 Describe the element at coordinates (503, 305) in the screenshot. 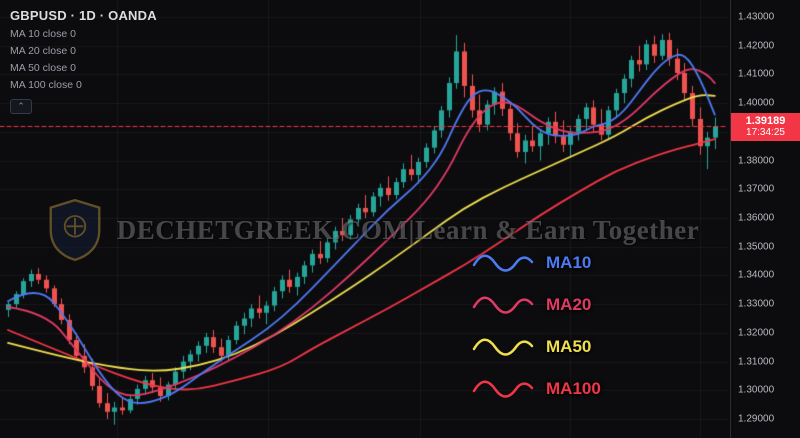

I see `ma20-wave-icon` at that location.